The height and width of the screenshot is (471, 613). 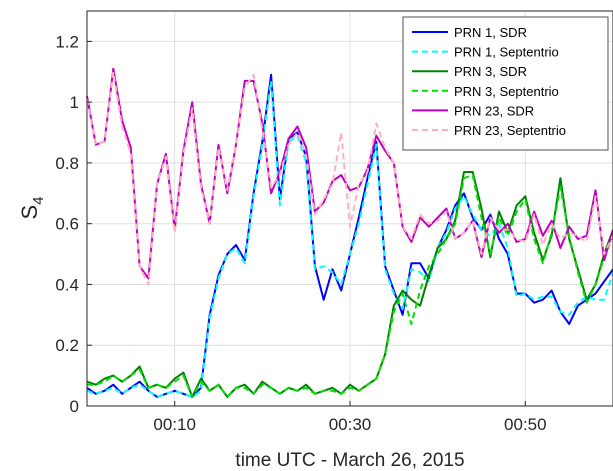 I want to click on y-axis-title-group: S4, so click(x=32, y=207).